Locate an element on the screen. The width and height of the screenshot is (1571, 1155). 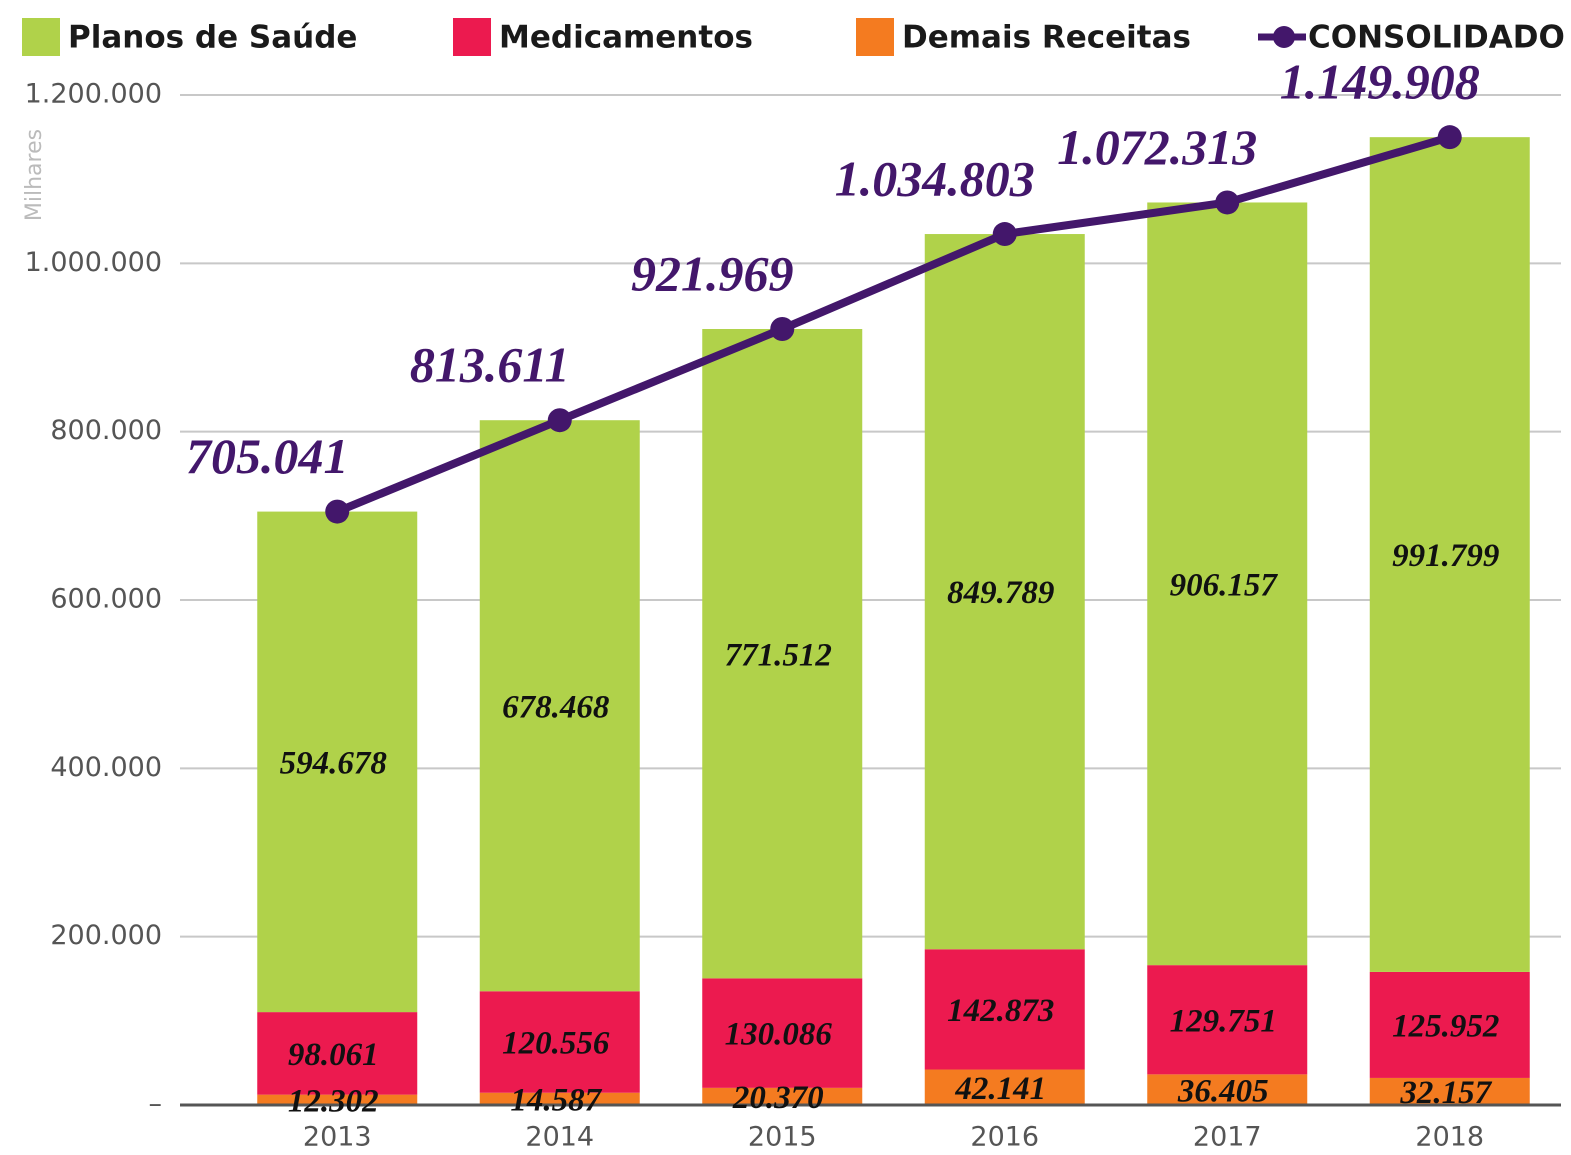
data-label: 32.157 is located at coordinates (1445, 1093).